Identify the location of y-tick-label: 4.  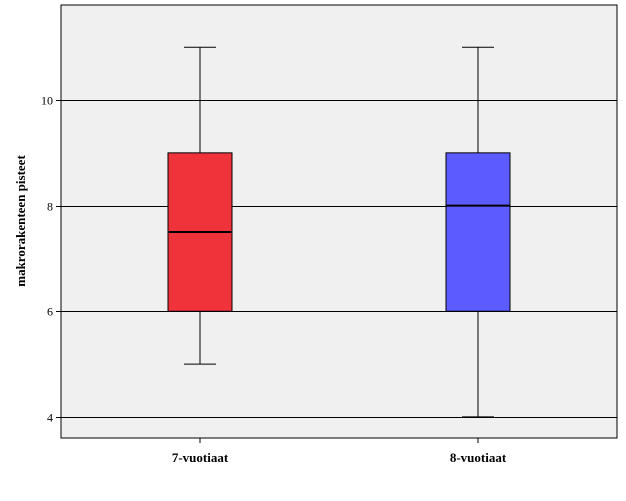
(50, 418).